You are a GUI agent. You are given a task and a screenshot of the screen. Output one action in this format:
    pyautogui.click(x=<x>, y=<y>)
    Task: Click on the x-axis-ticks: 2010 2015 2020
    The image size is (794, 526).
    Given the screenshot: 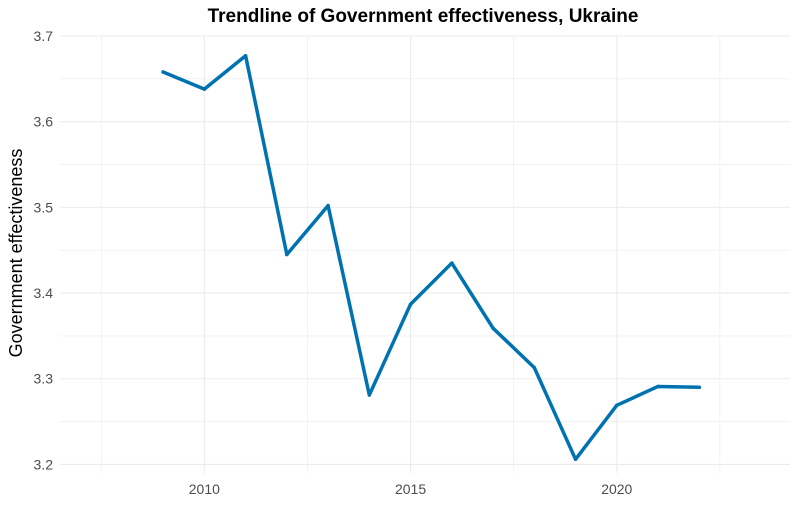 What is the action you would take?
    pyautogui.click(x=411, y=489)
    